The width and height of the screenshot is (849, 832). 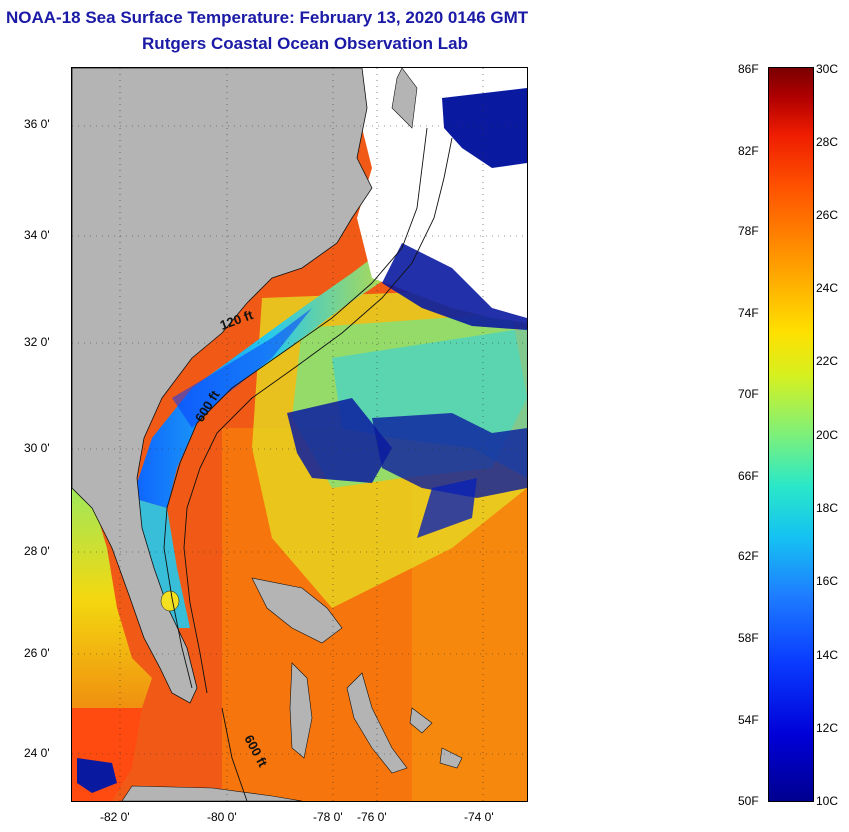 I want to click on lon-label-76: -76 0', so click(x=372, y=817).